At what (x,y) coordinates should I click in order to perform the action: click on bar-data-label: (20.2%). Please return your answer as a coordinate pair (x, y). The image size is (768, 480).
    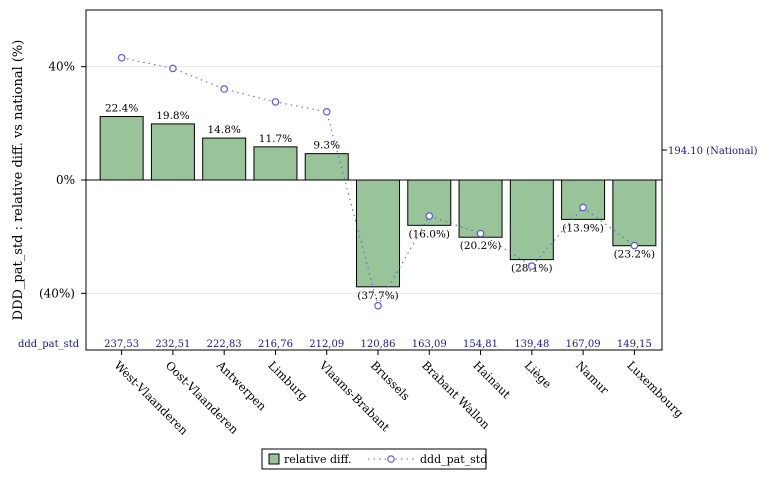
    Looking at the image, I should click on (481, 246).